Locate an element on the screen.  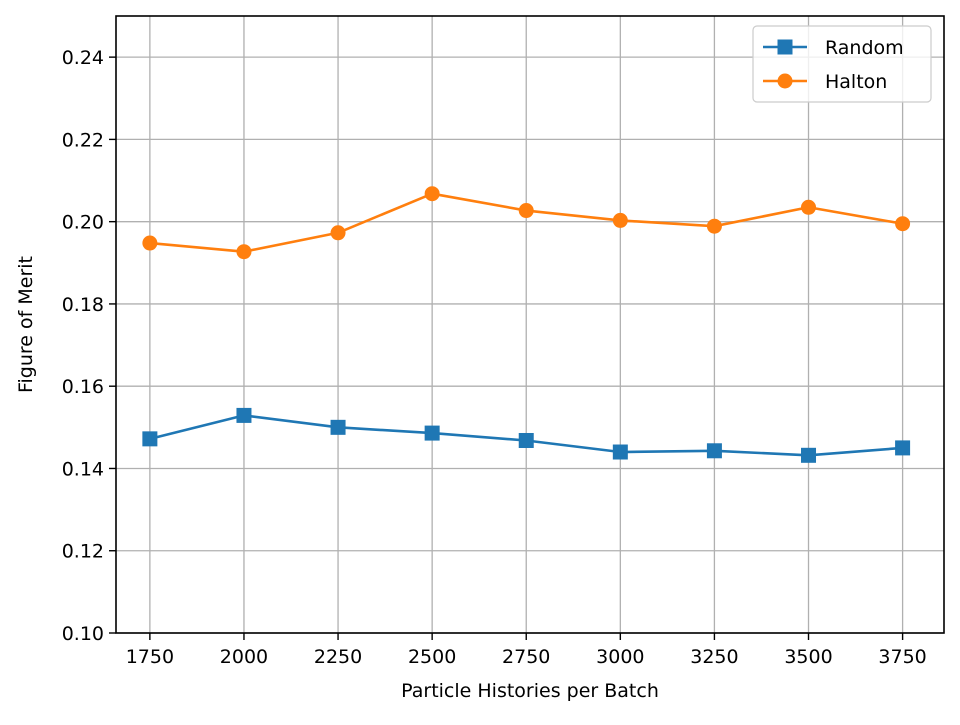
y-tick-label: 0.18 is located at coordinates (83, 305).